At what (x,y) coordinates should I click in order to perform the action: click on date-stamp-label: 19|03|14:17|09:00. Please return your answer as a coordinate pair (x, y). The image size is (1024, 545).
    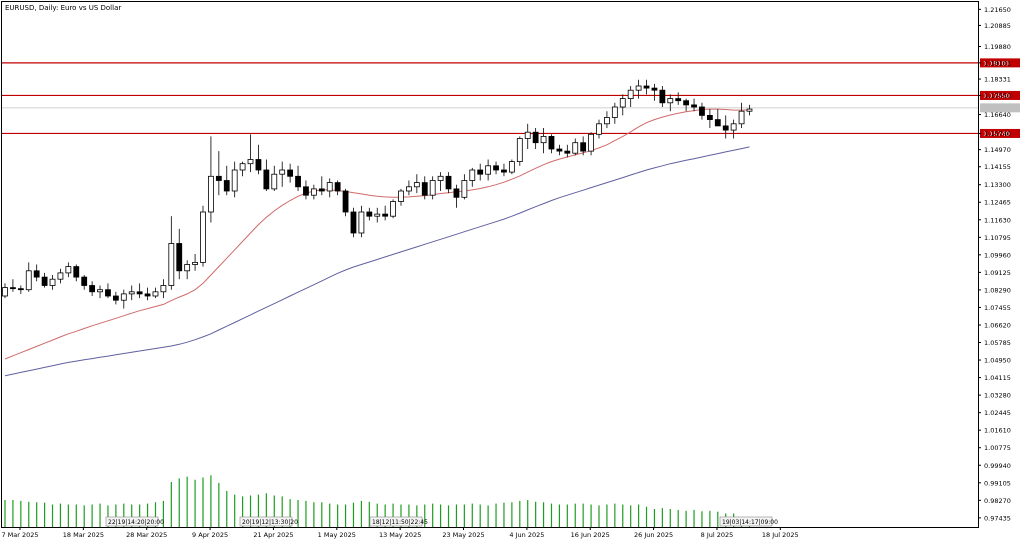
    Looking at the image, I should click on (750, 522).